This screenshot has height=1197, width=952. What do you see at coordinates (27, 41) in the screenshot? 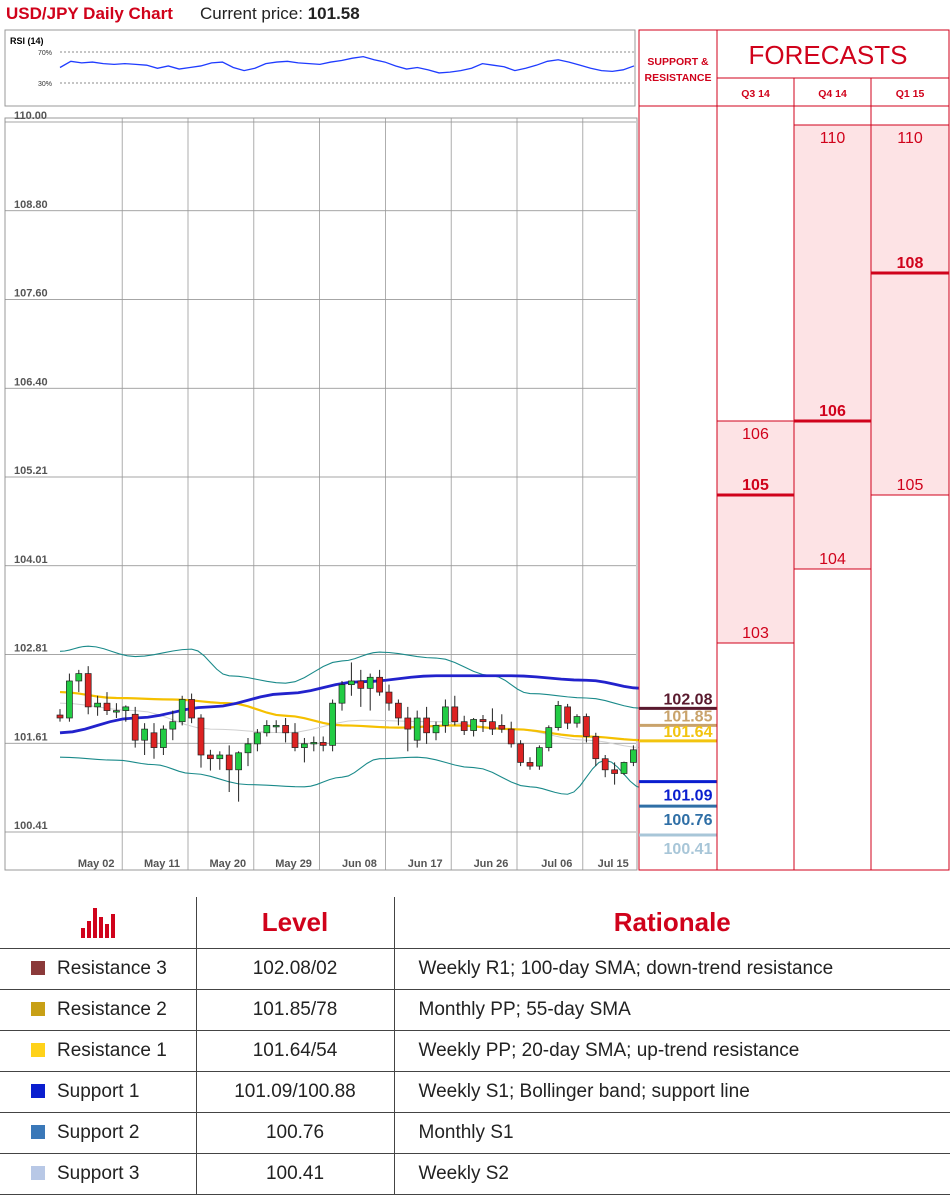
I see `rsi-label: RSI (14)` at bounding box center [27, 41].